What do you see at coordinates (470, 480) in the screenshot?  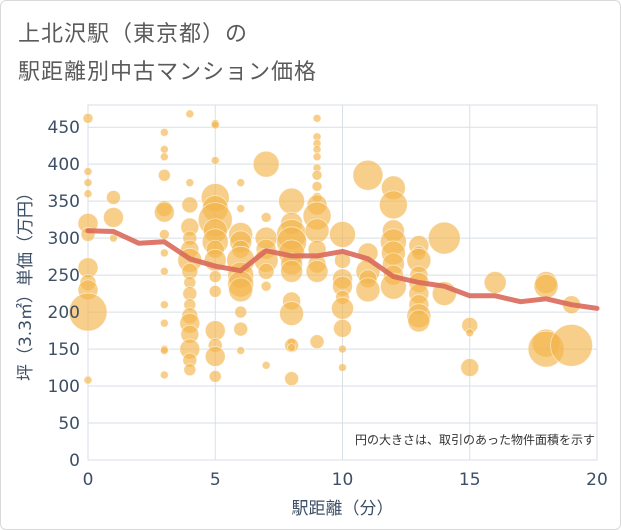 I see `x-tick-label: 15` at bounding box center [470, 480].